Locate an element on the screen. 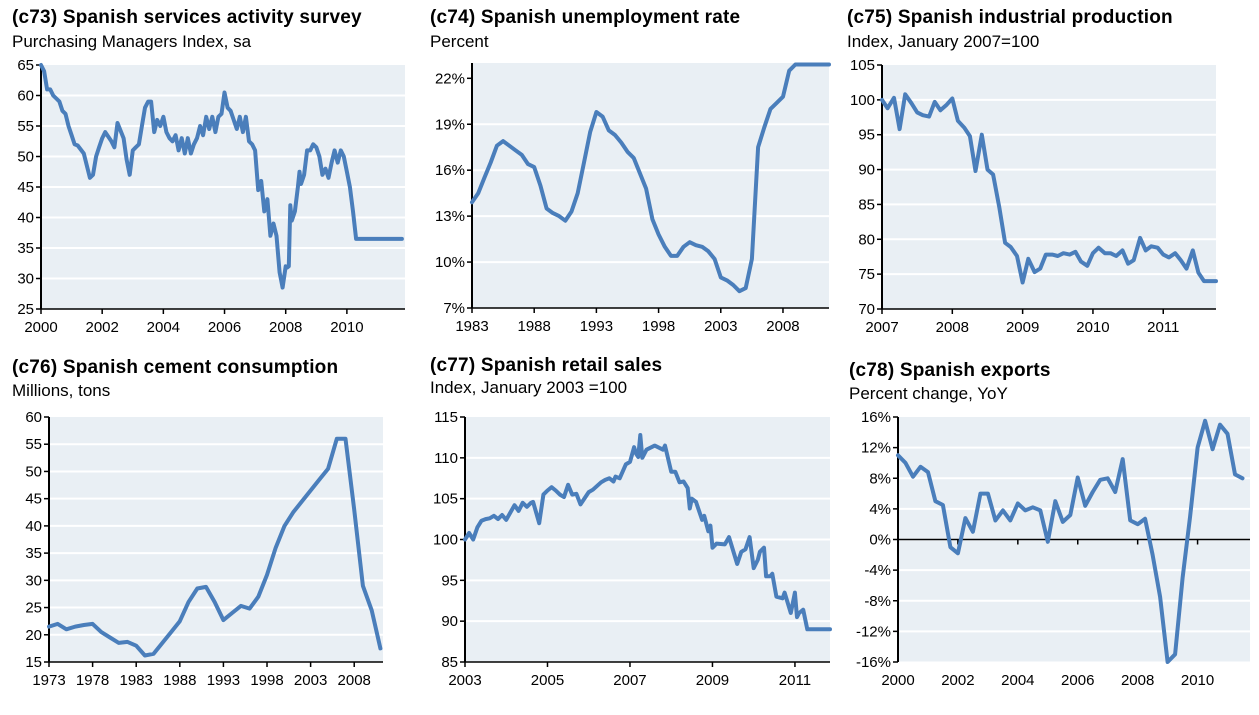 This screenshot has width=1259, height=715. series-line-c78 is located at coordinates (1070, 541).